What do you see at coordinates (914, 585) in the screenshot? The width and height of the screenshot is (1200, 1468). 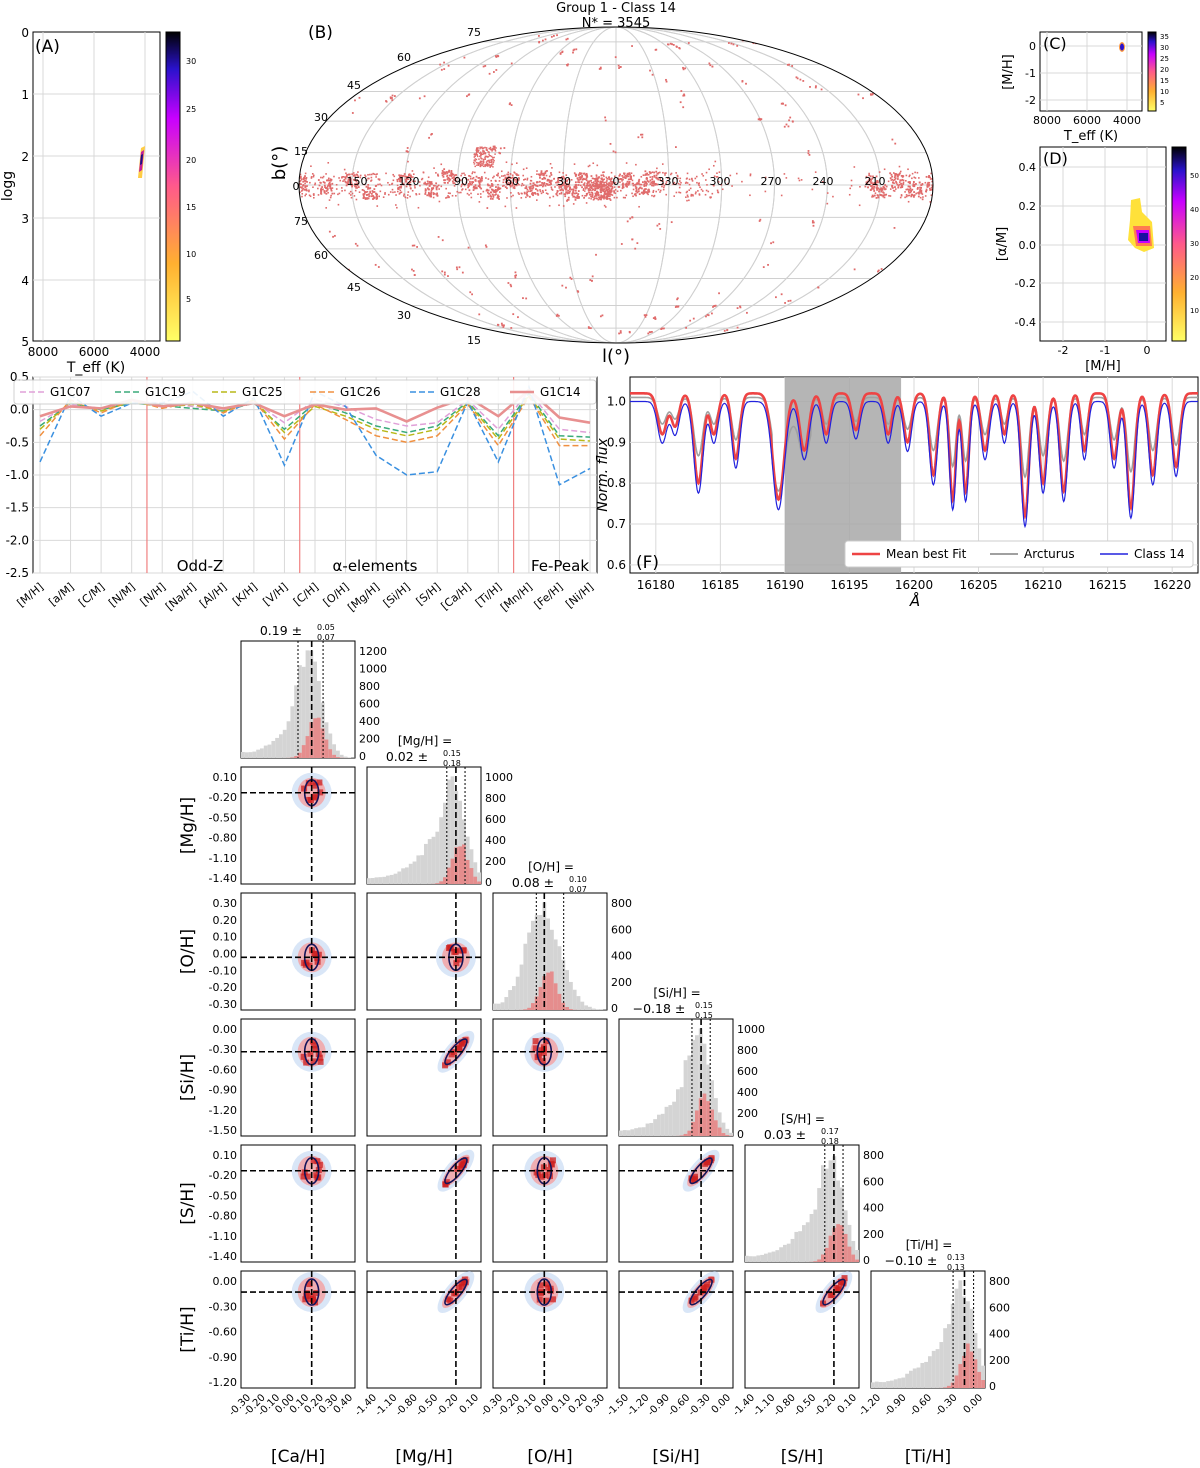 I see `panel-f-xtick: 16200` at bounding box center [914, 585].